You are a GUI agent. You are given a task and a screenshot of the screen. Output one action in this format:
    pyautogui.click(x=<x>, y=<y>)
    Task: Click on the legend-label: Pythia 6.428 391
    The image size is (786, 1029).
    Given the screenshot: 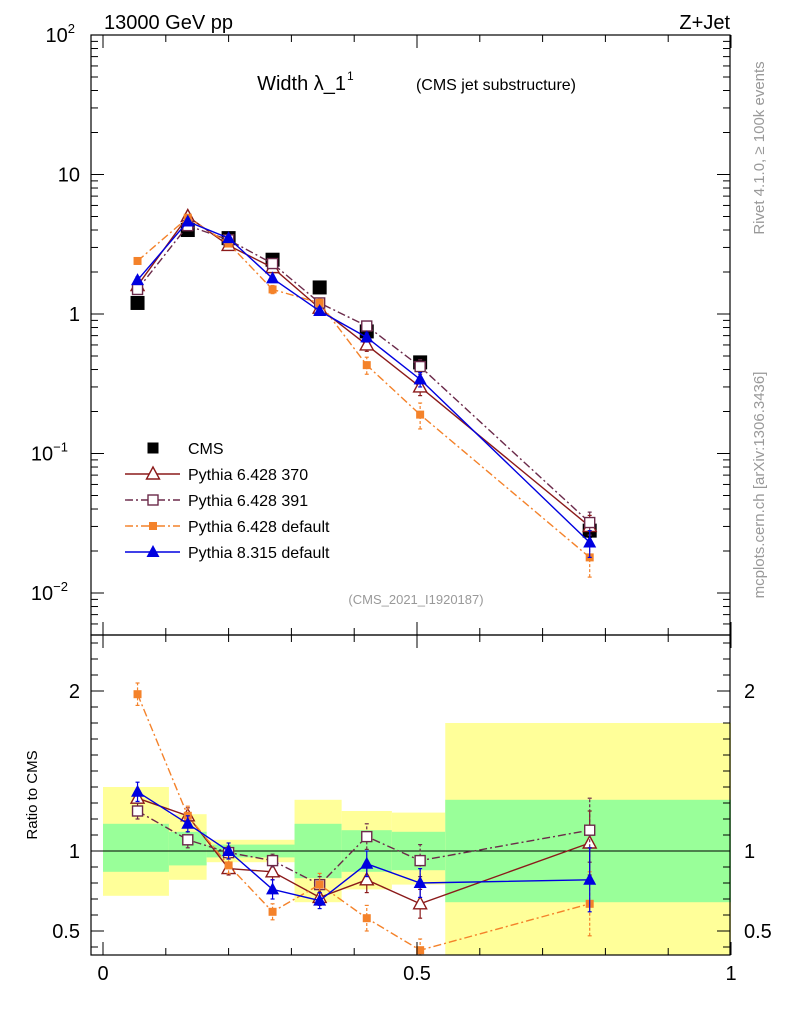 What is the action you would take?
    pyautogui.click(x=248, y=501)
    